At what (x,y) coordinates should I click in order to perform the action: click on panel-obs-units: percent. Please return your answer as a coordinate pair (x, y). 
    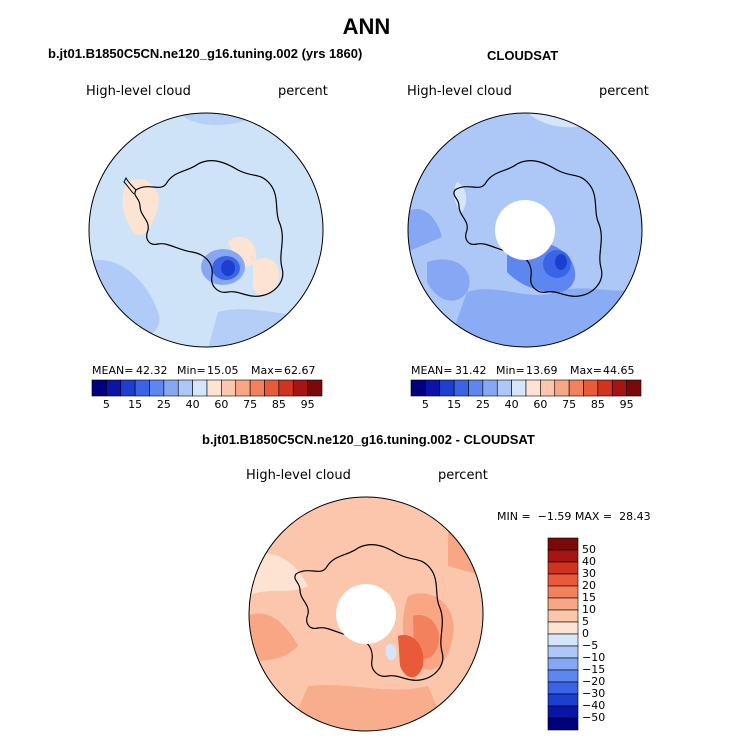
    Looking at the image, I should click on (624, 91).